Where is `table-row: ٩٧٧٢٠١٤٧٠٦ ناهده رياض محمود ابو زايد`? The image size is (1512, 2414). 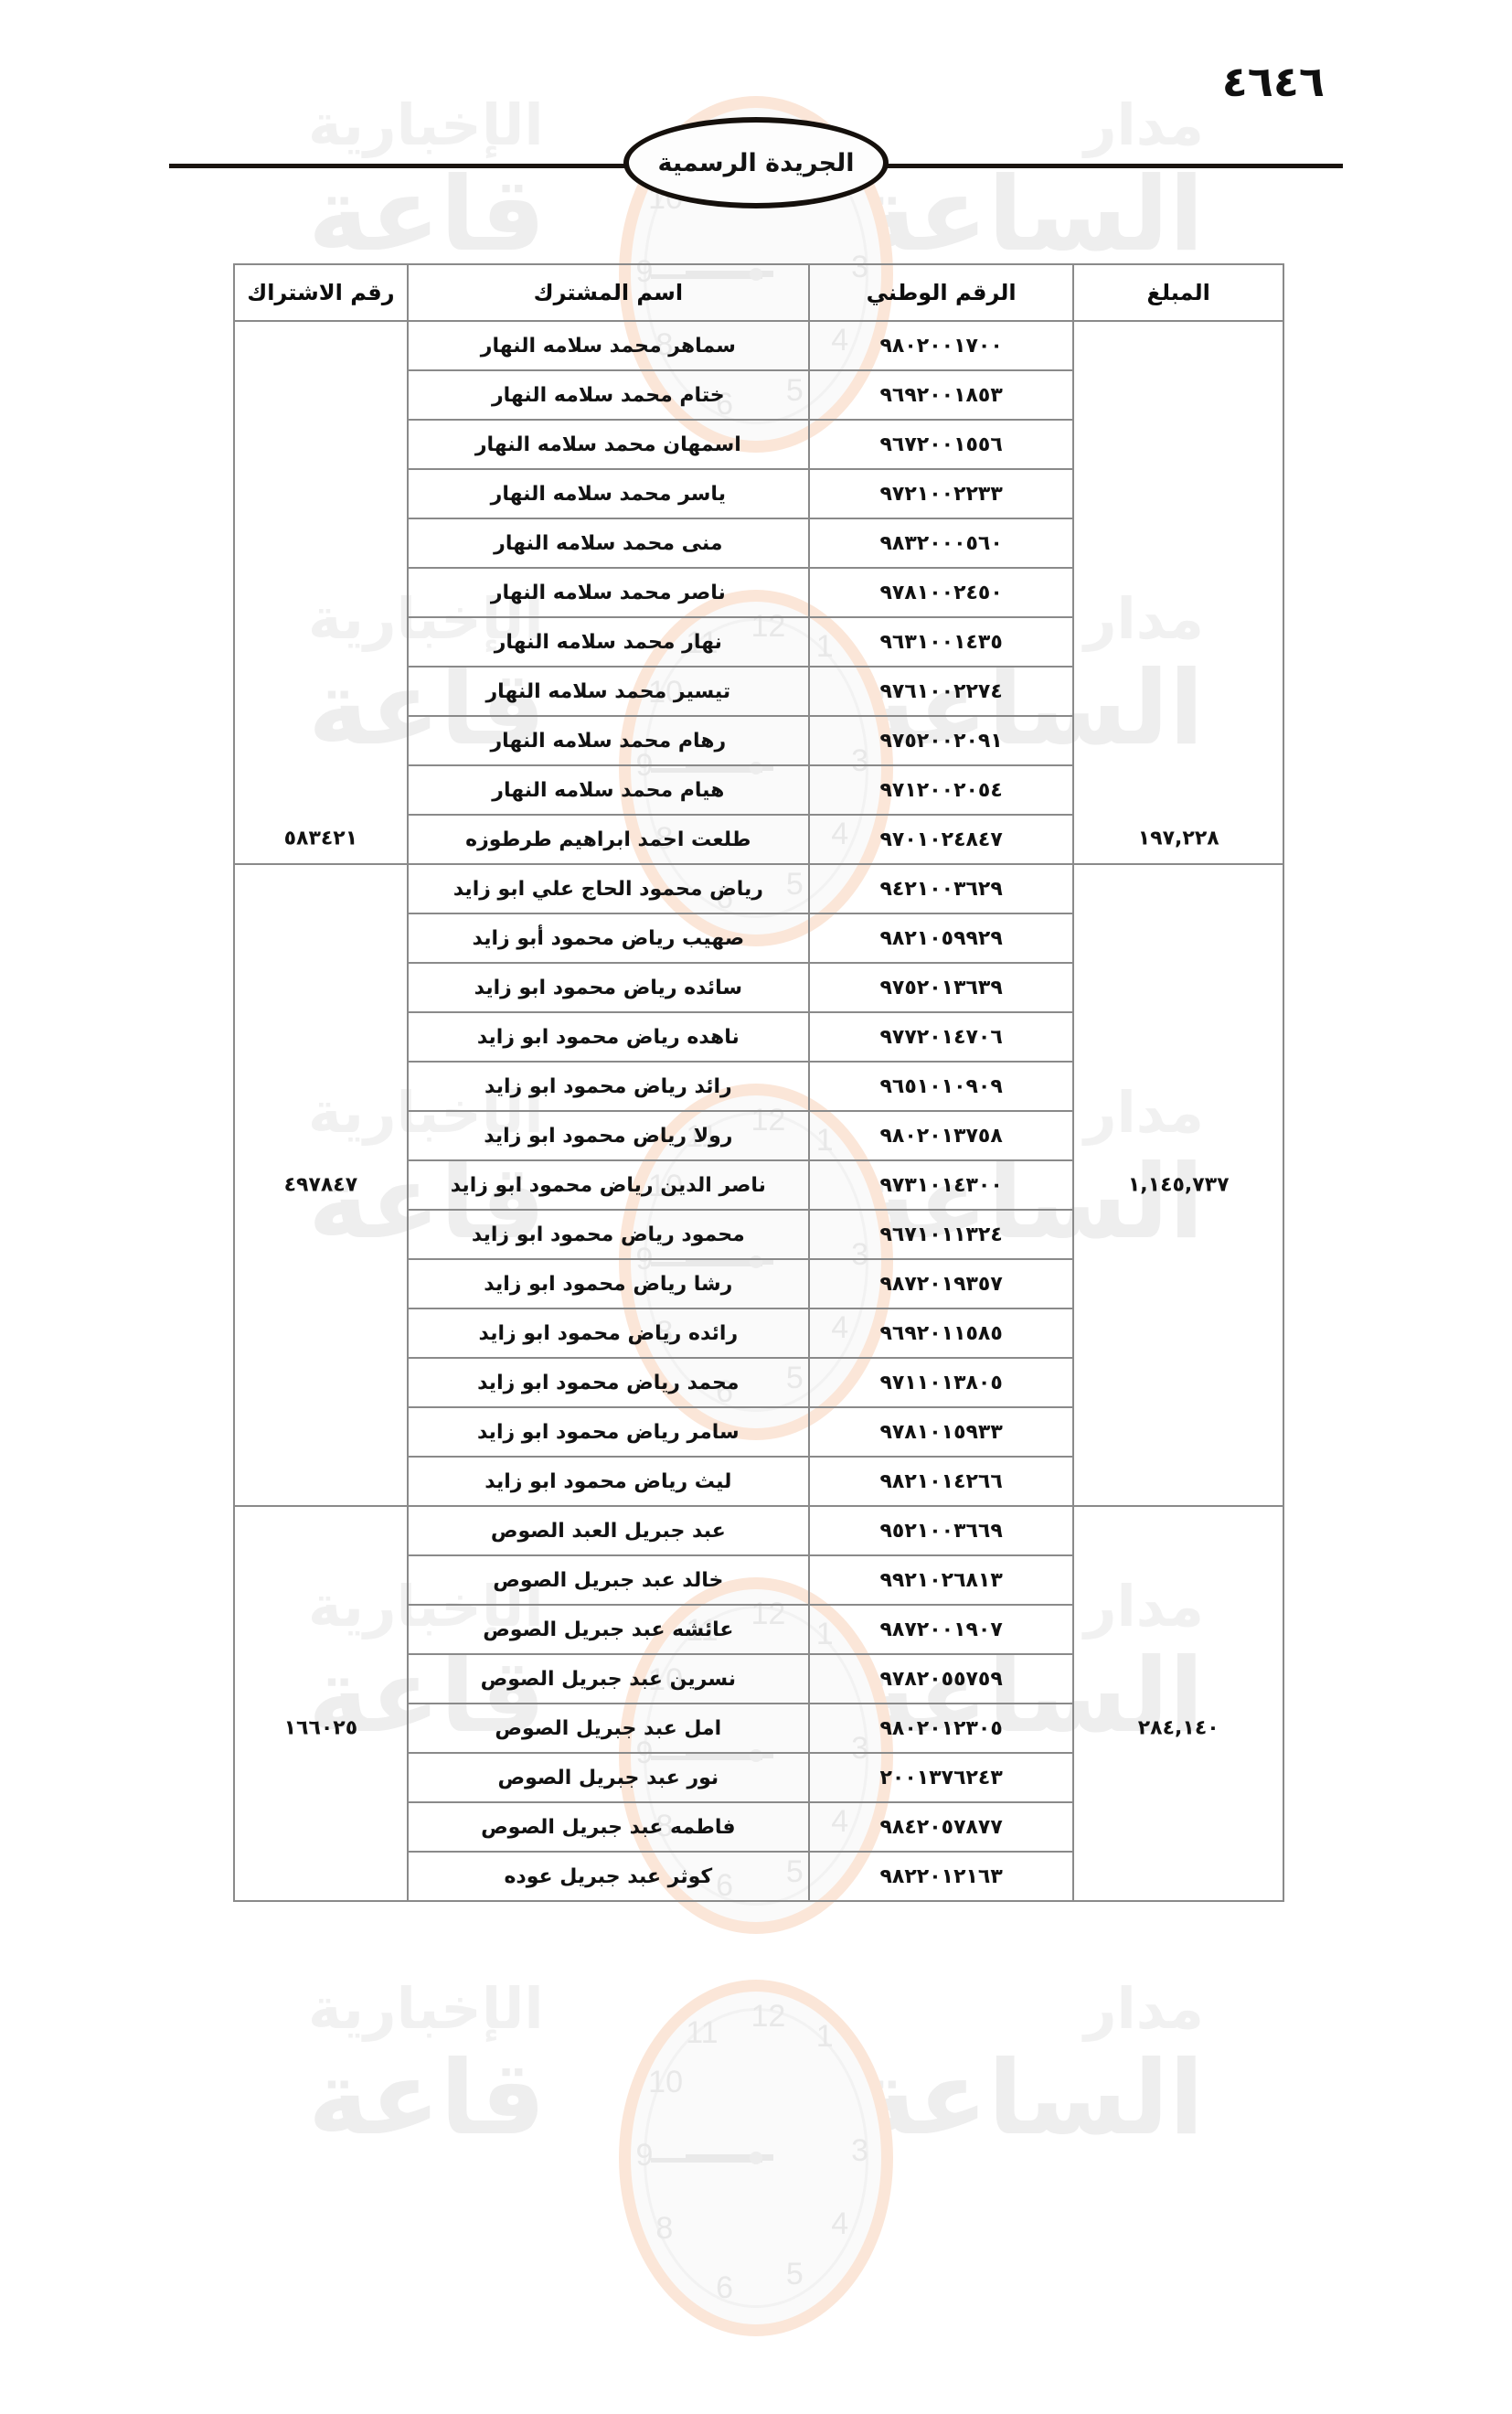 table-row: ٩٧٧٢٠١٤٧٠٦ ناهده رياض محمود ابو زايد is located at coordinates (758, 1037).